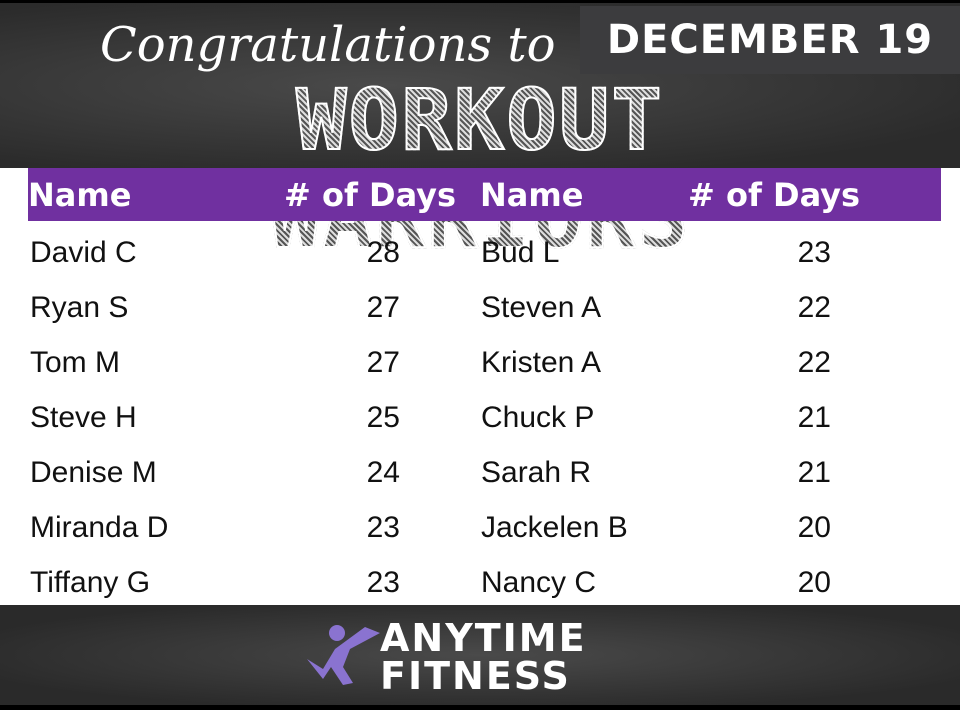  I want to click on table-header: Name # of Days Name # of Days, so click(484, 194).